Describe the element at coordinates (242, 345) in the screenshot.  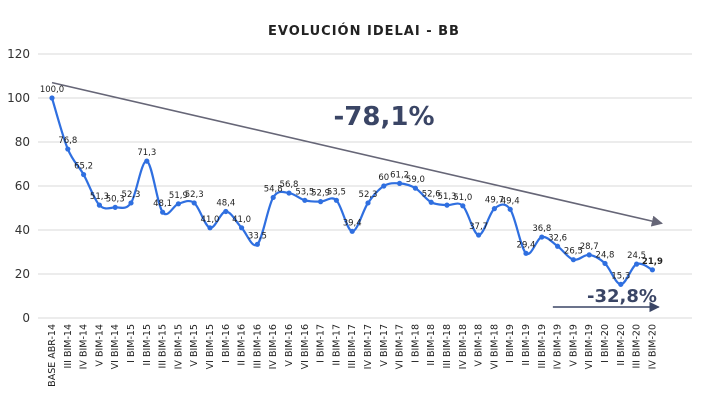
I see `x-tick-label: II BIM-16` at that location.